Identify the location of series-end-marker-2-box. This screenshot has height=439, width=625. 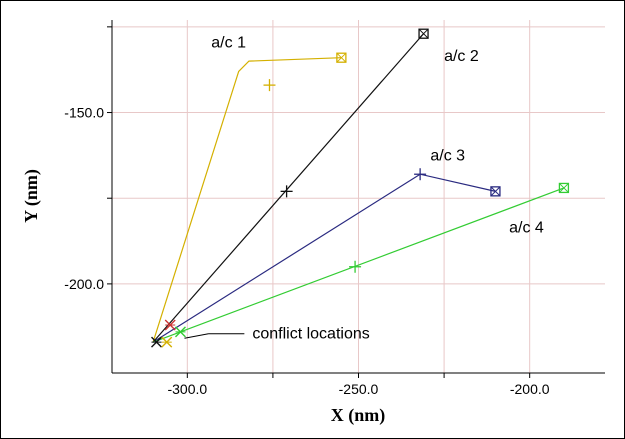
(423, 33).